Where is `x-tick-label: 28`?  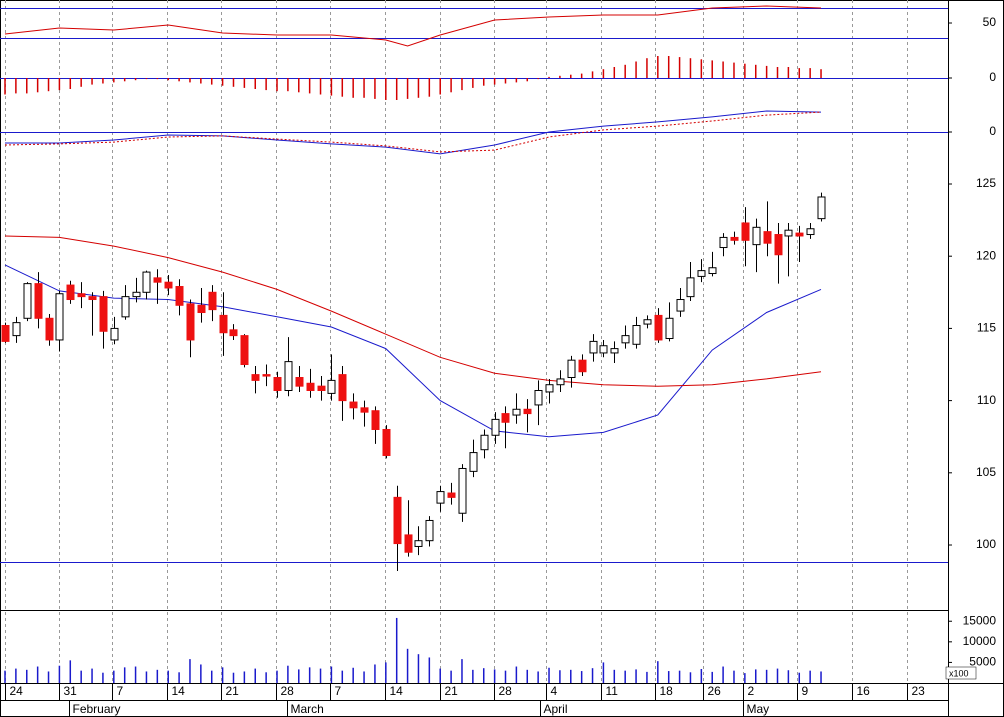 x-tick-label: 28 is located at coordinates (288, 691).